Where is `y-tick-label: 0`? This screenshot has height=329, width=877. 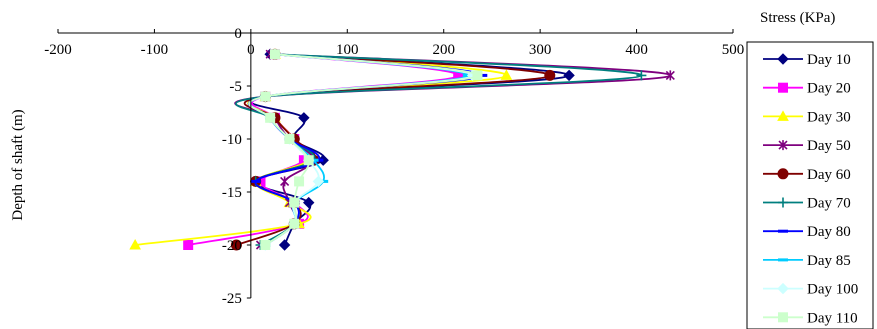
y-tick-label: 0 is located at coordinates (238, 34).